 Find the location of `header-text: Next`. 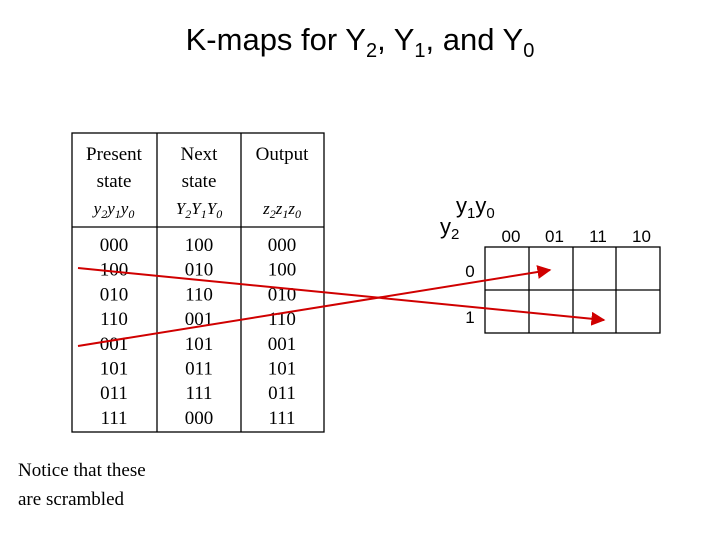

header-text: Next is located at coordinates (200, 154).